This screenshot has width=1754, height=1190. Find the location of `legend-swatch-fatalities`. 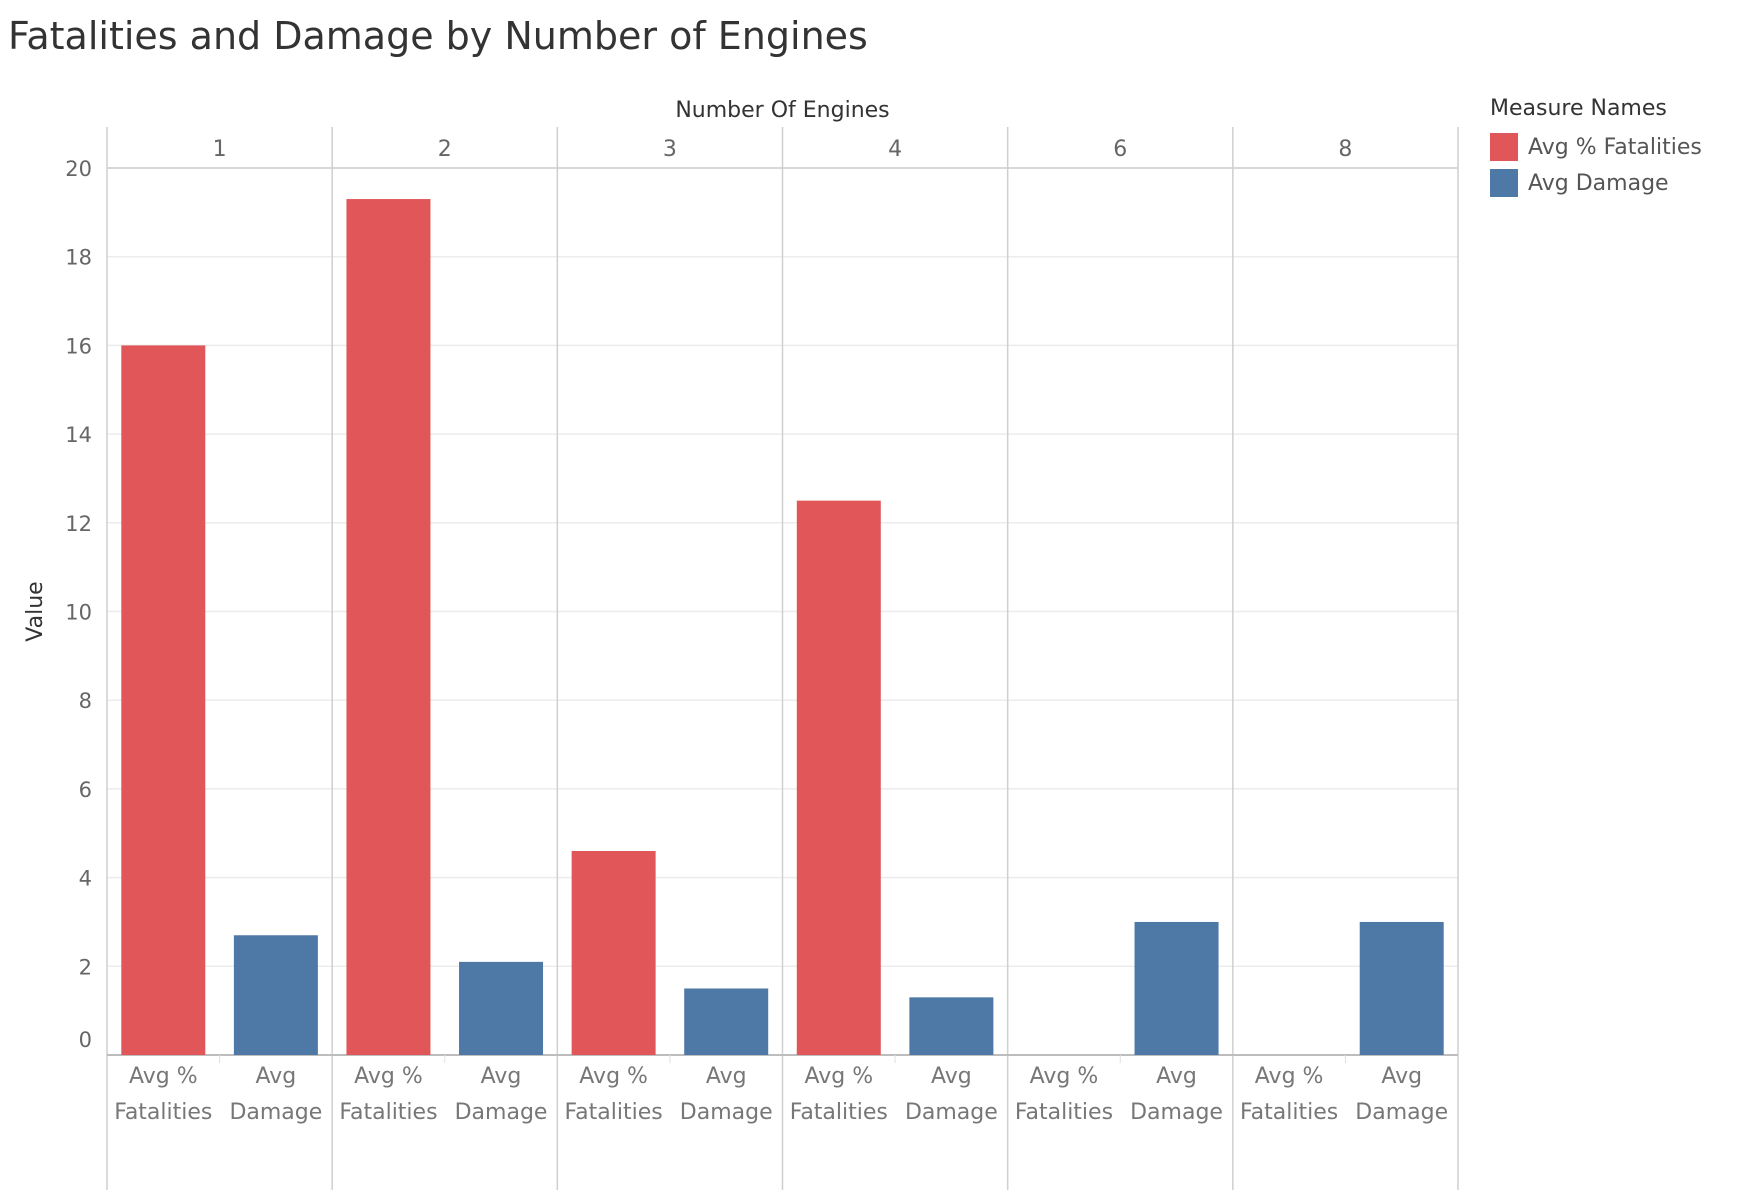

legend-swatch-fatalities is located at coordinates (1504, 147).